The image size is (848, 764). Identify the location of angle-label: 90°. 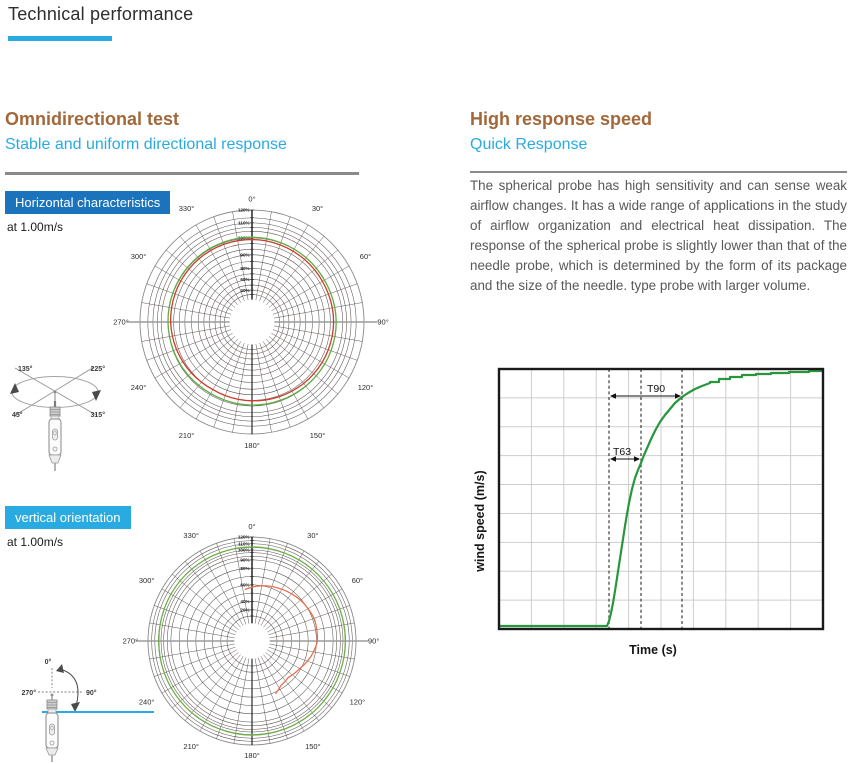
(91, 693).